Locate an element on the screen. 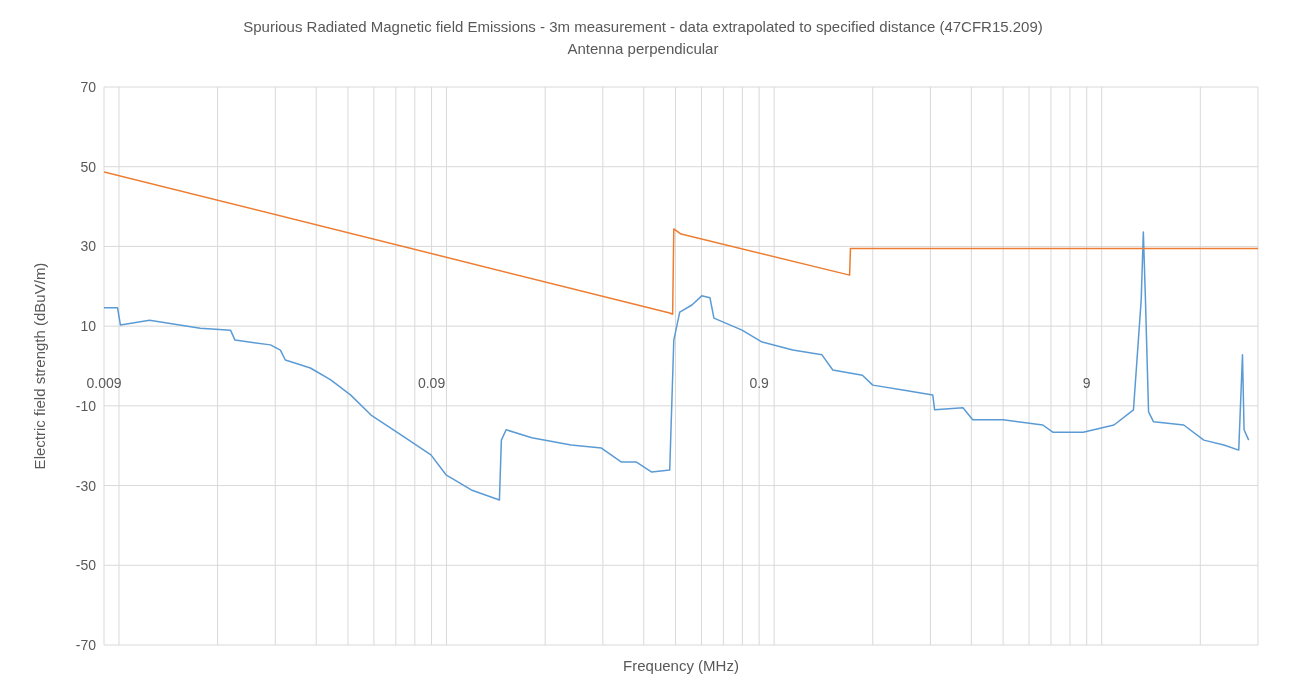 Image resolution: width=1290 pixels, height=688 pixels. y-tick-label: -50 is located at coordinates (86, 565).